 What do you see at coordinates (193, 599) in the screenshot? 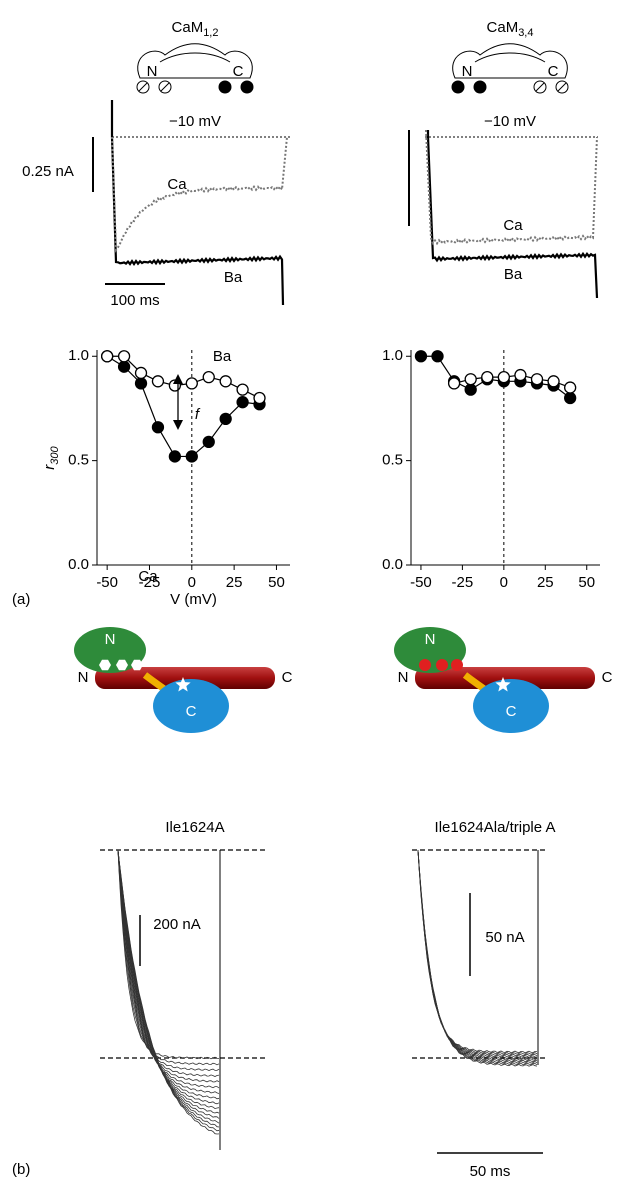
I see `label: V (mV)` at bounding box center [193, 599].